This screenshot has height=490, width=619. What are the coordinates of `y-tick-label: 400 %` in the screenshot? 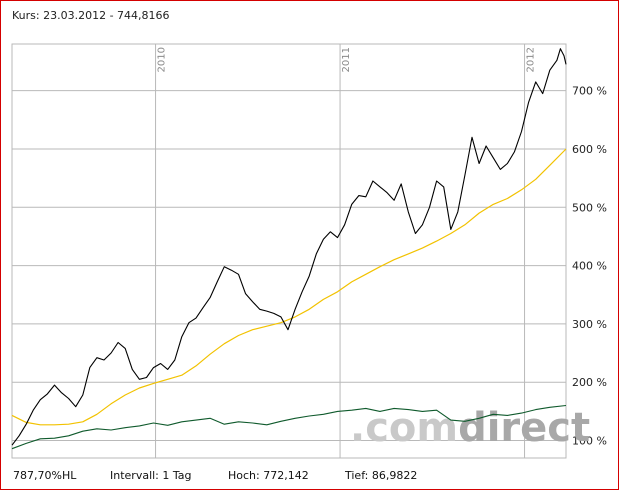 It's located at (589, 266).